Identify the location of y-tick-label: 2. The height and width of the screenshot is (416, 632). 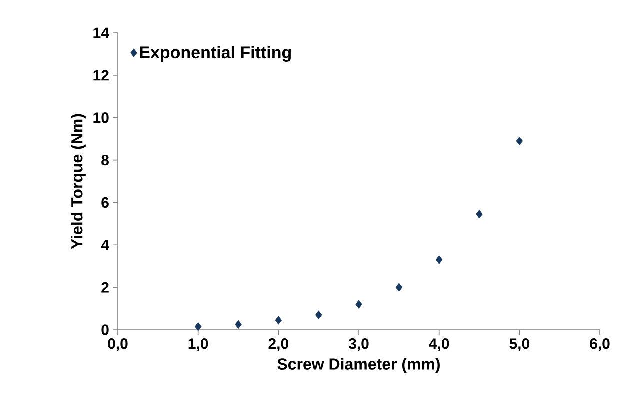
(105, 287).